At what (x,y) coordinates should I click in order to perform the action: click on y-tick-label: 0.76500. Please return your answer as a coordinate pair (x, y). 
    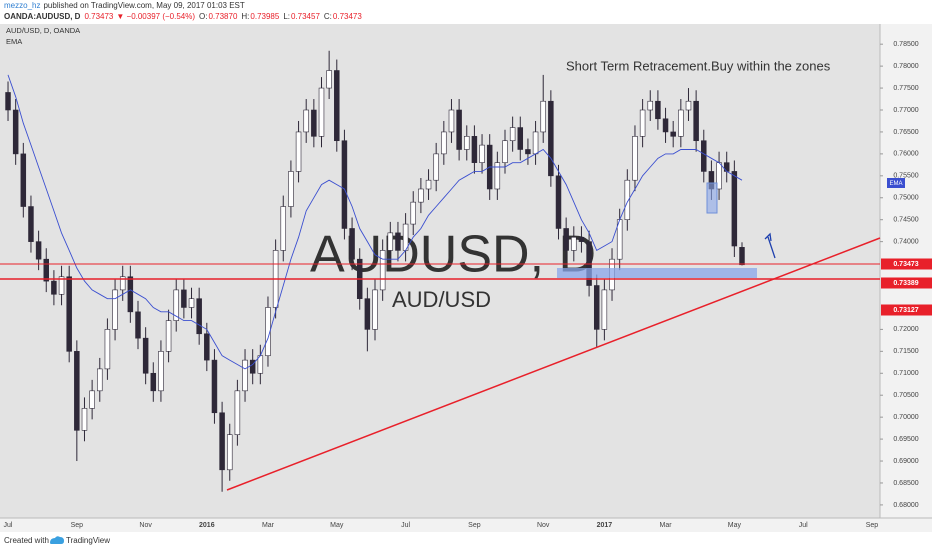
    Looking at the image, I should click on (905, 132).